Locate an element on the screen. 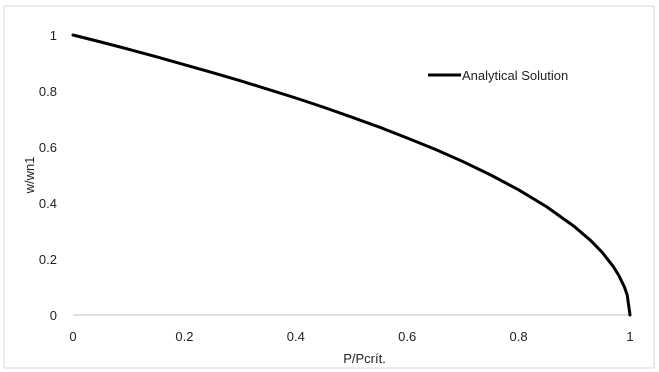 The image size is (659, 372). x-tick-label: 0.2 is located at coordinates (184, 336).